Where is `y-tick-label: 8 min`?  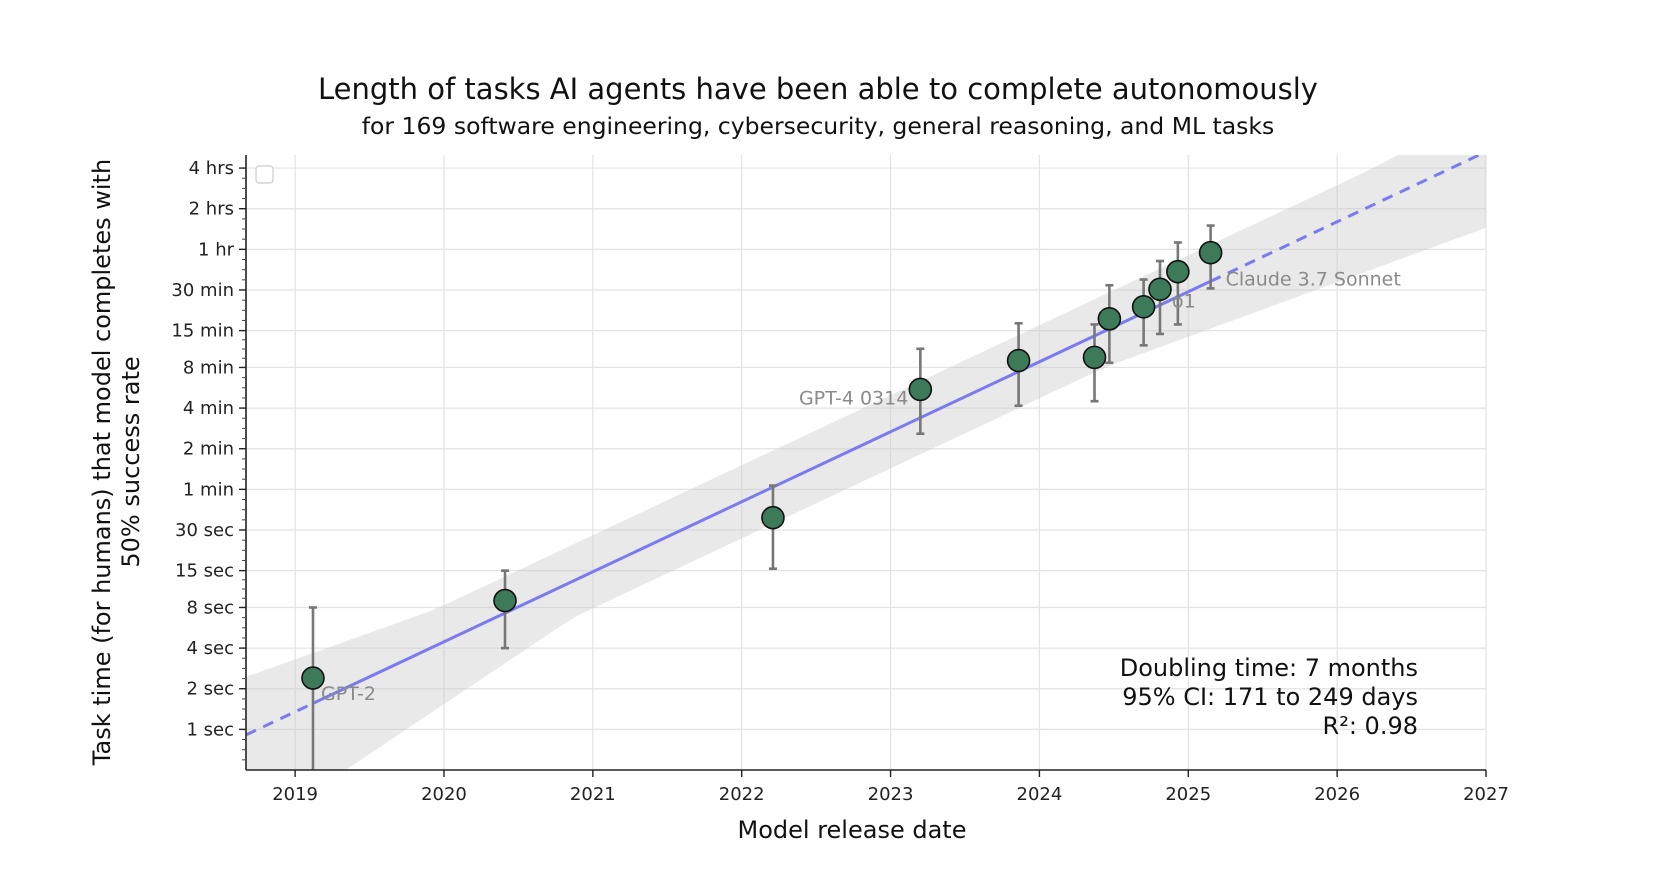
y-tick-label: 8 min is located at coordinates (208, 367).